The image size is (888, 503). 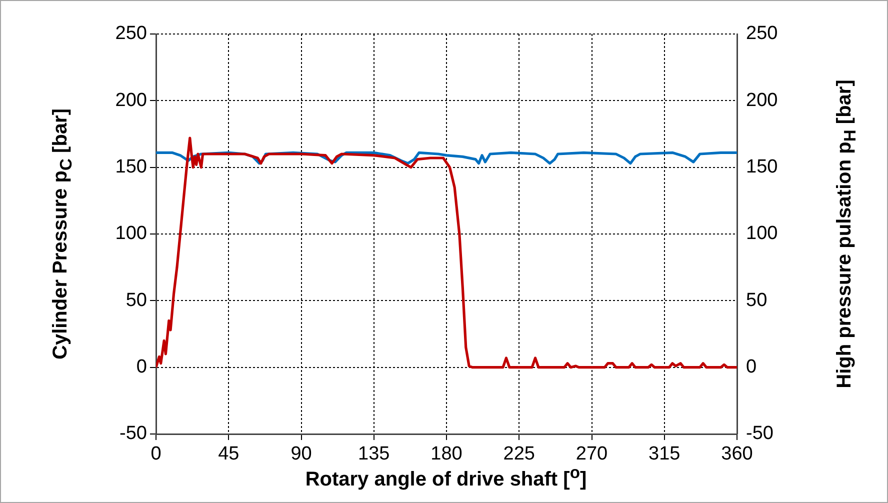 I want to click on y2-tick-label: 100, so click(x=762, y=233).